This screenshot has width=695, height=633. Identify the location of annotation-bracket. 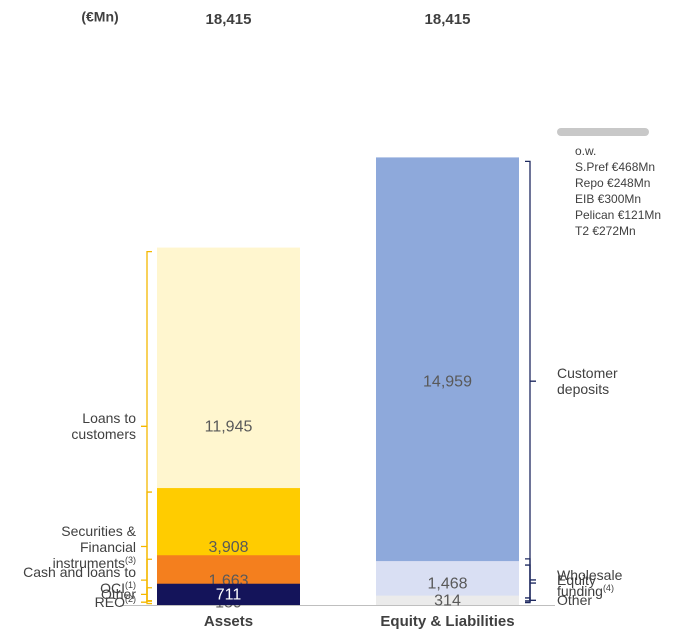
(603, 132).